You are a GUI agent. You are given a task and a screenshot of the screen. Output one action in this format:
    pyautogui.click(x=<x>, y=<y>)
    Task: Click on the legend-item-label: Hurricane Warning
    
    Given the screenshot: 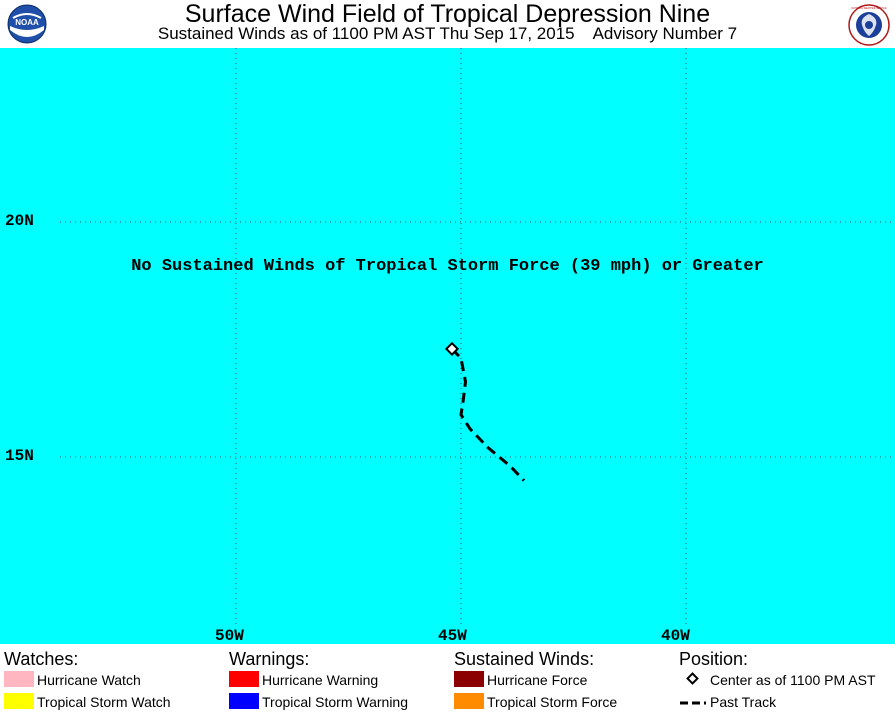 What is the action you would take?
    pyautogui.click(x=320, y=680)
    